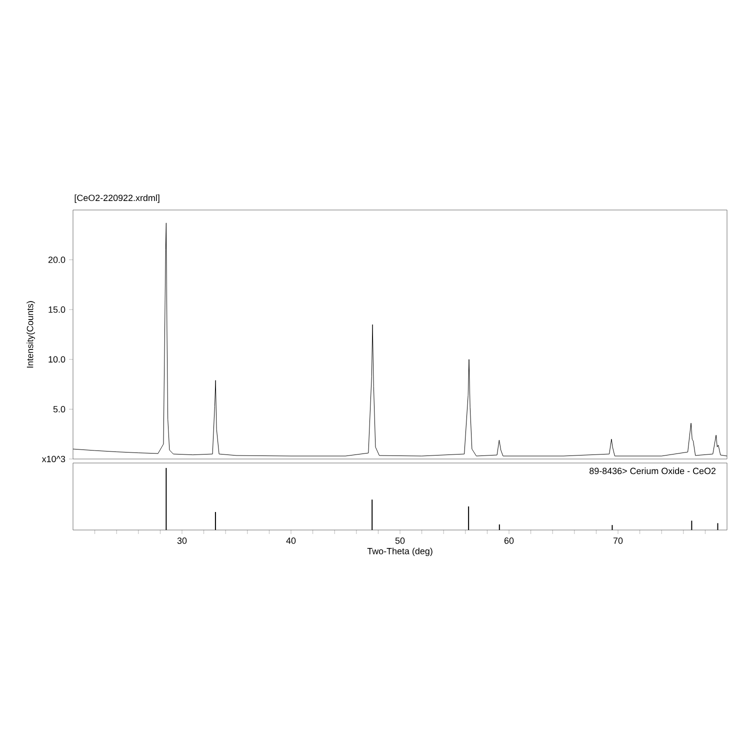  I want to click on y-tick-label: 5.0, so click(59, 409).